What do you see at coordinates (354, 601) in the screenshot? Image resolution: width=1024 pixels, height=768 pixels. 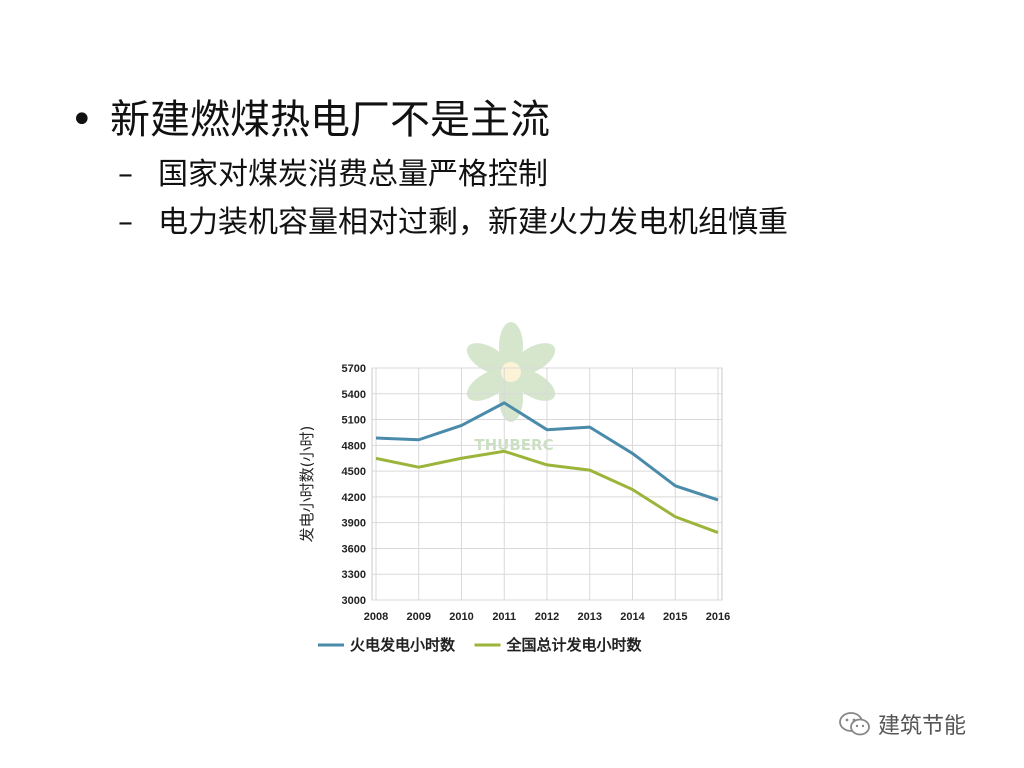 I see `y-tick-label: 3000` at bounding box center [354, 601].